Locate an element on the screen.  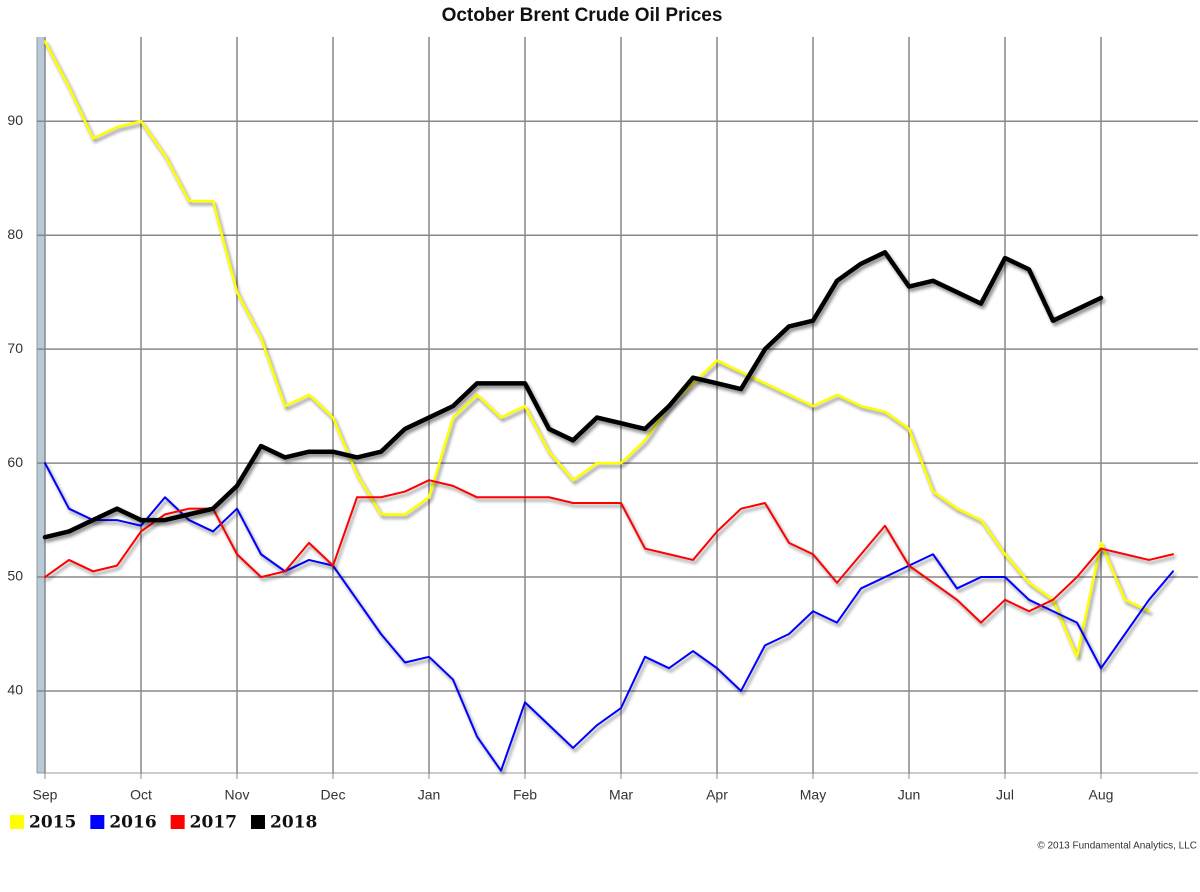
legend-label: 2016 is located at coordinates (132, 823).